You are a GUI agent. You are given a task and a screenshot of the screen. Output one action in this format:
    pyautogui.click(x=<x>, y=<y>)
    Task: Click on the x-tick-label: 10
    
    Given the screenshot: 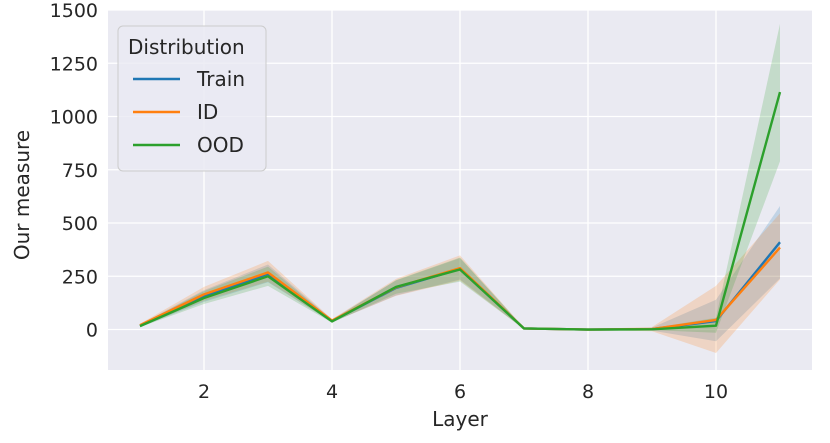 What is the action you would take?
    pyautogui.click(x=716, y=392)
    